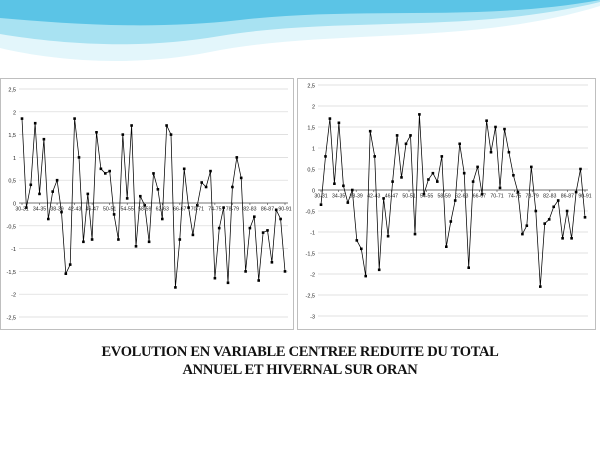  What do you see at coordinates (311, 171) in the screenshot?
I see `y-tick-label: 0,5` at bounding box center [311, 171].